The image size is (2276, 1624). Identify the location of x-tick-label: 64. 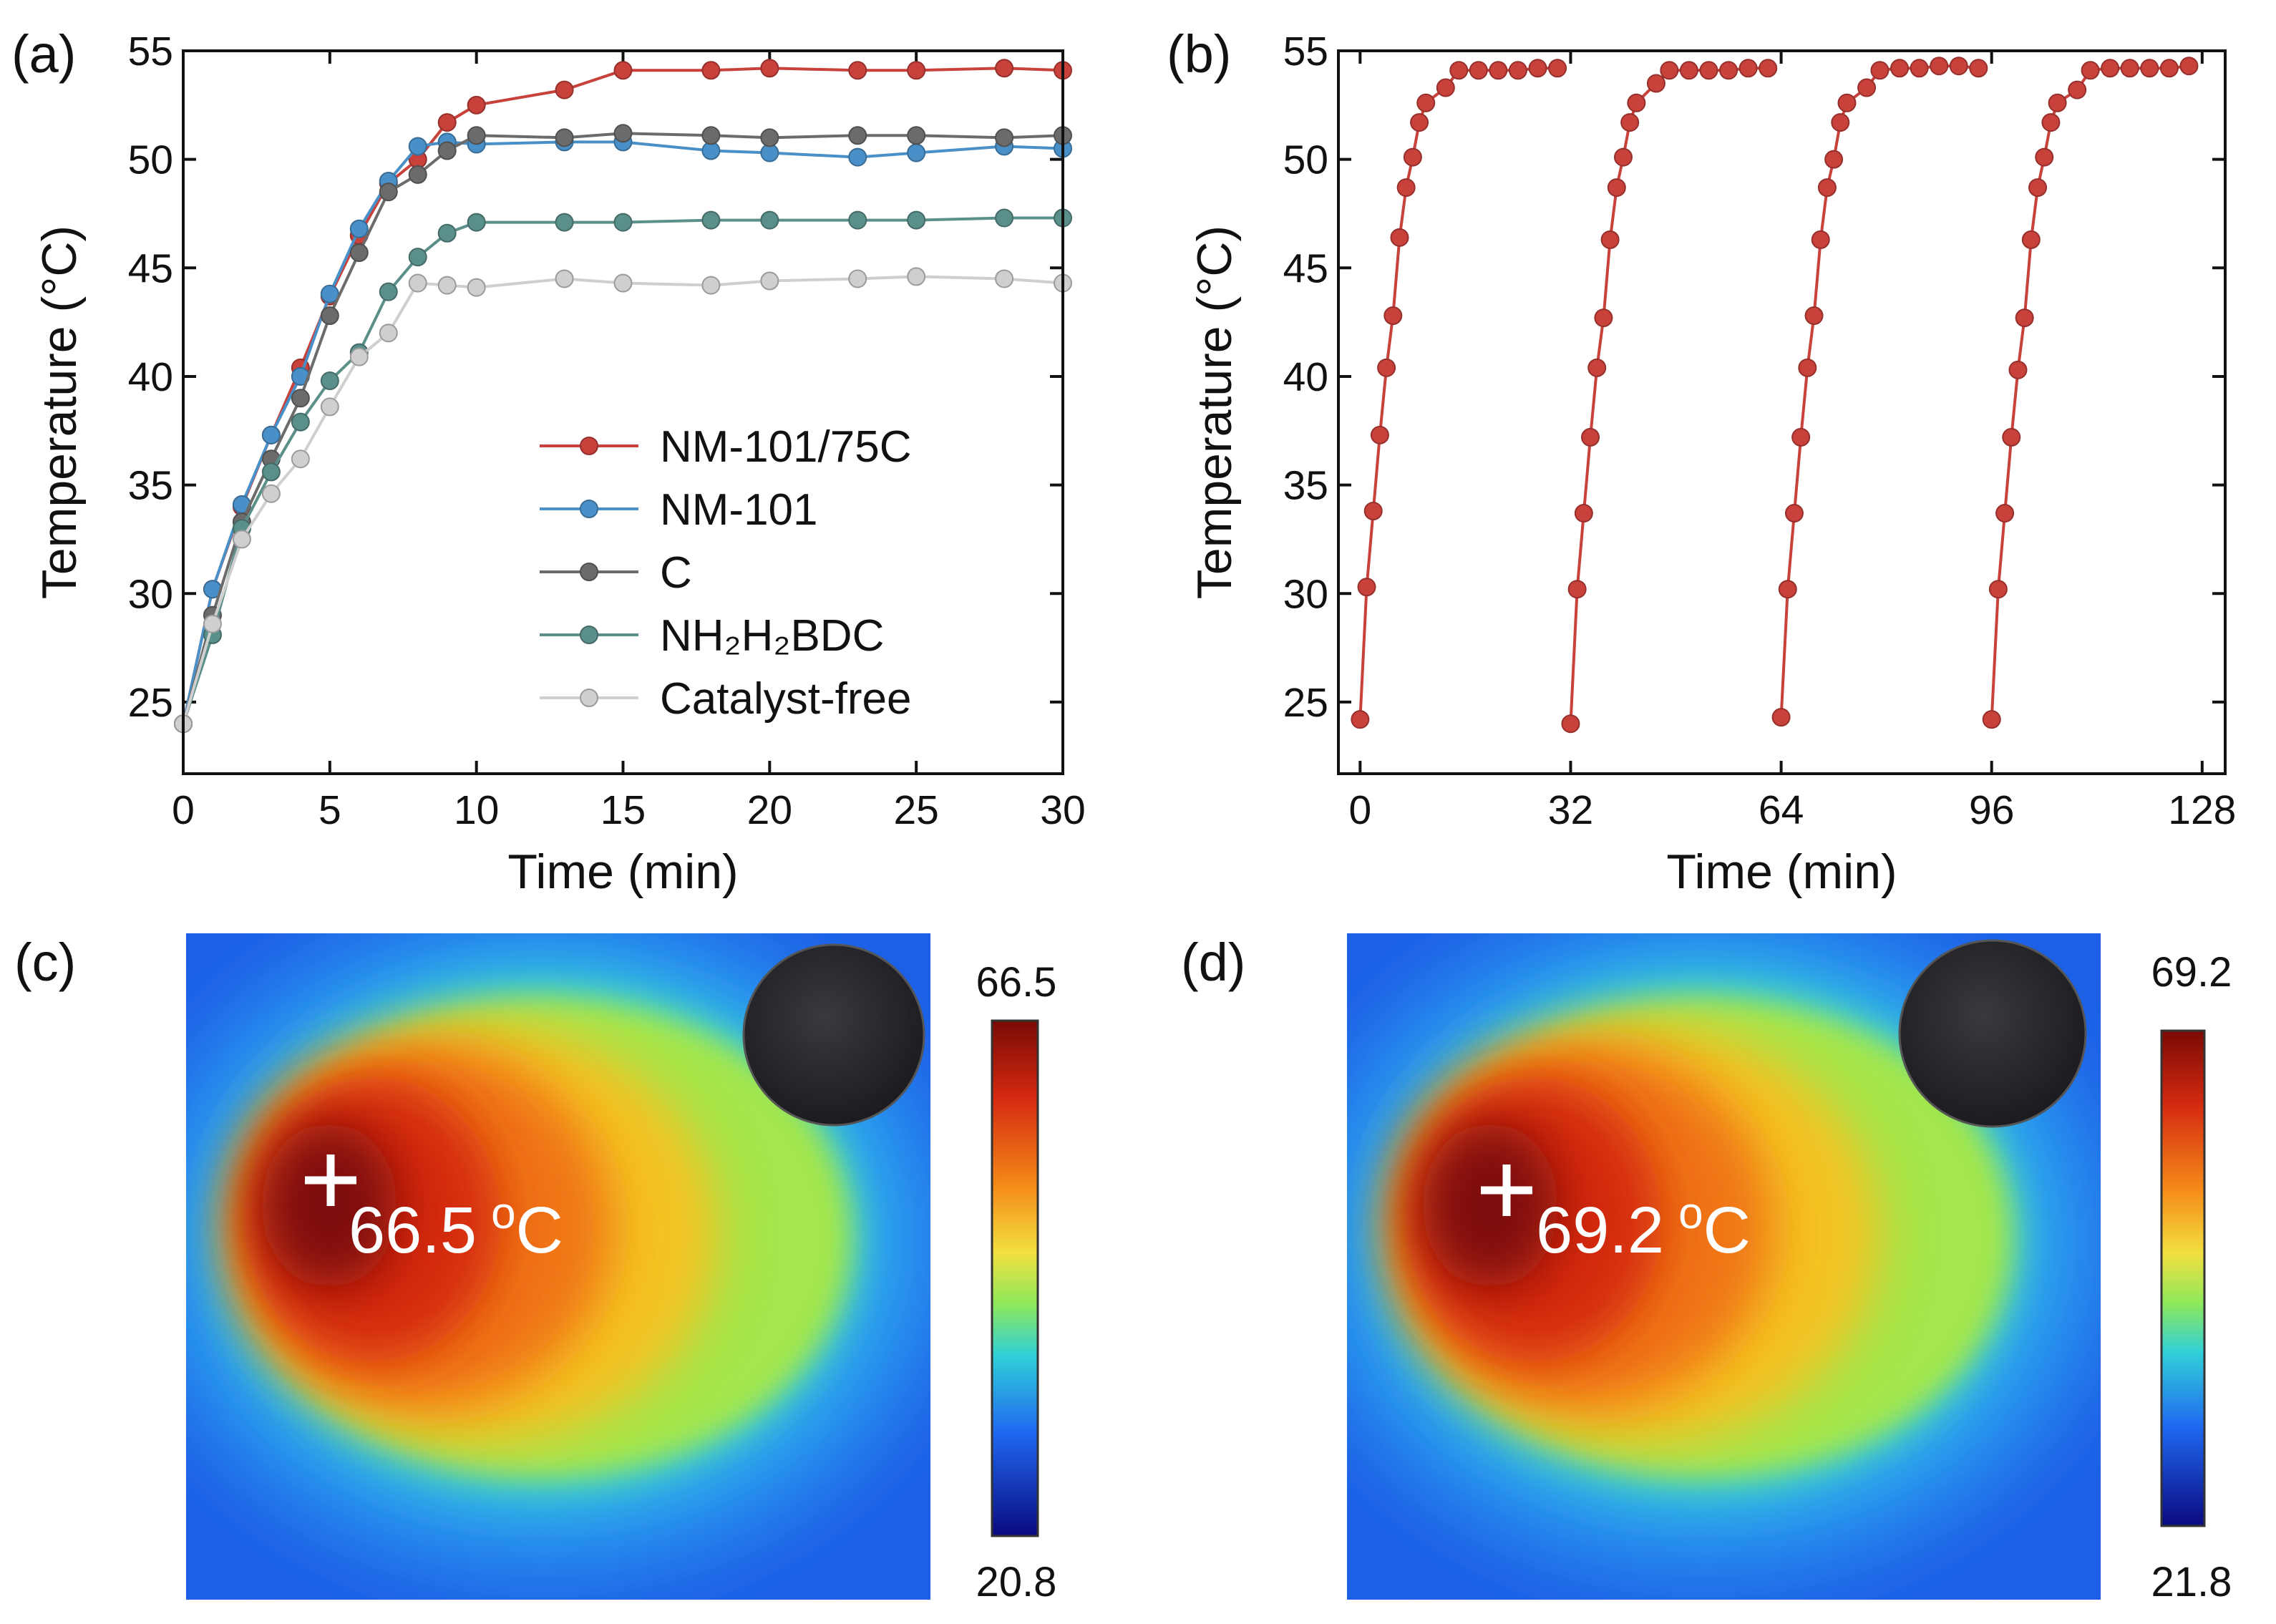
(1781, 810).